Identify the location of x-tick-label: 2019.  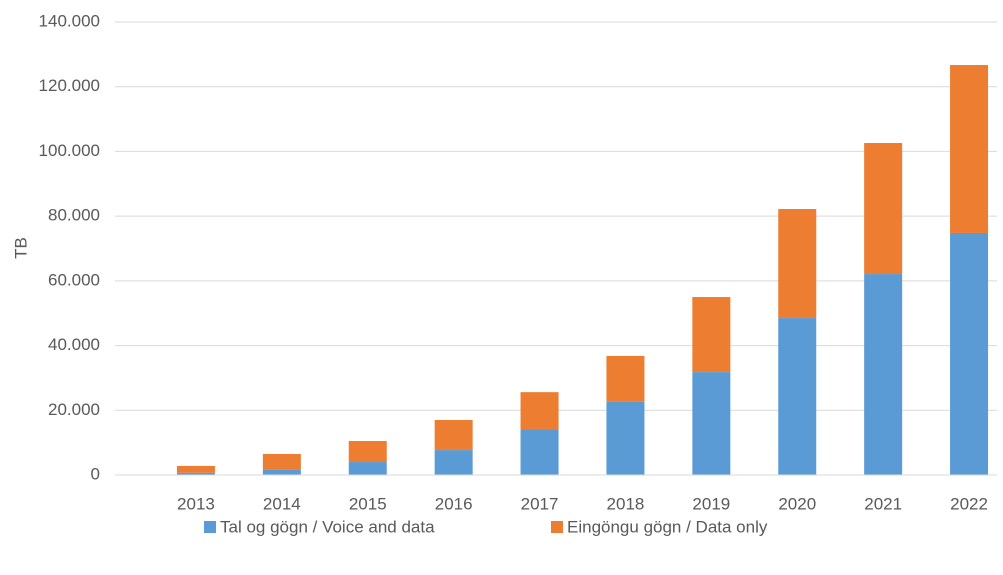
(711, 503).